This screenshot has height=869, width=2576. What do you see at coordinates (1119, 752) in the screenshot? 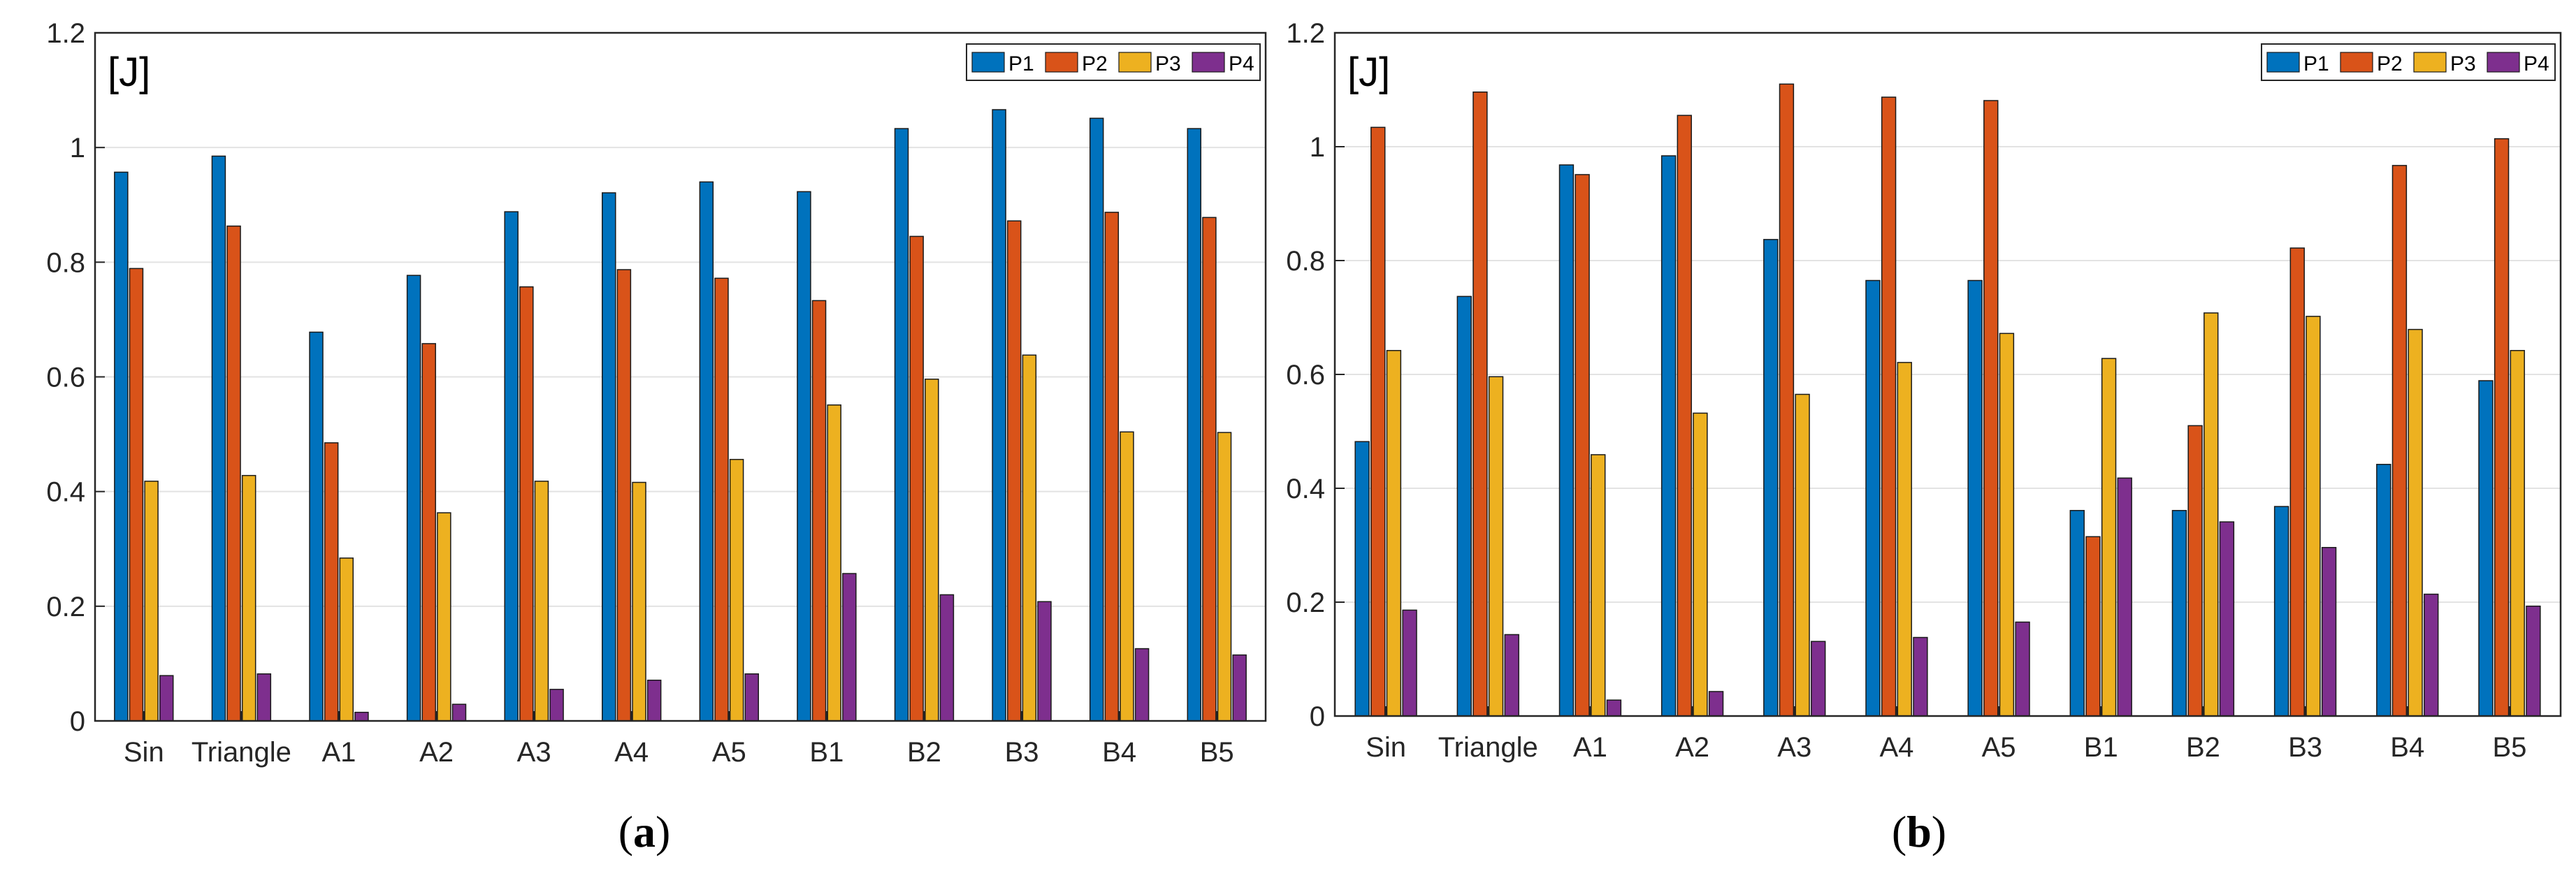
I see `x-tick-label: B4` at bounding box center [1119, 752].